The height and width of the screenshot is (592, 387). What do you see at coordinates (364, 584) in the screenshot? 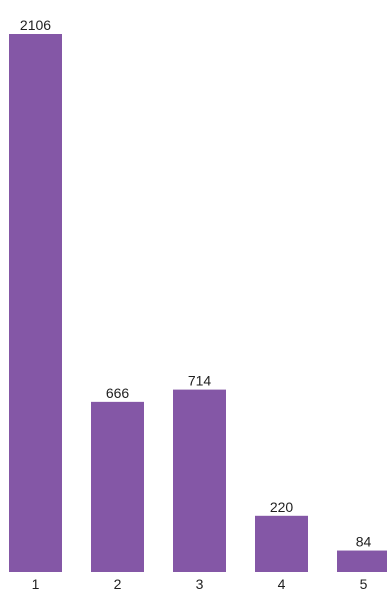
I see `x-tick-label-5: 5` at bounding box center [364, 584].